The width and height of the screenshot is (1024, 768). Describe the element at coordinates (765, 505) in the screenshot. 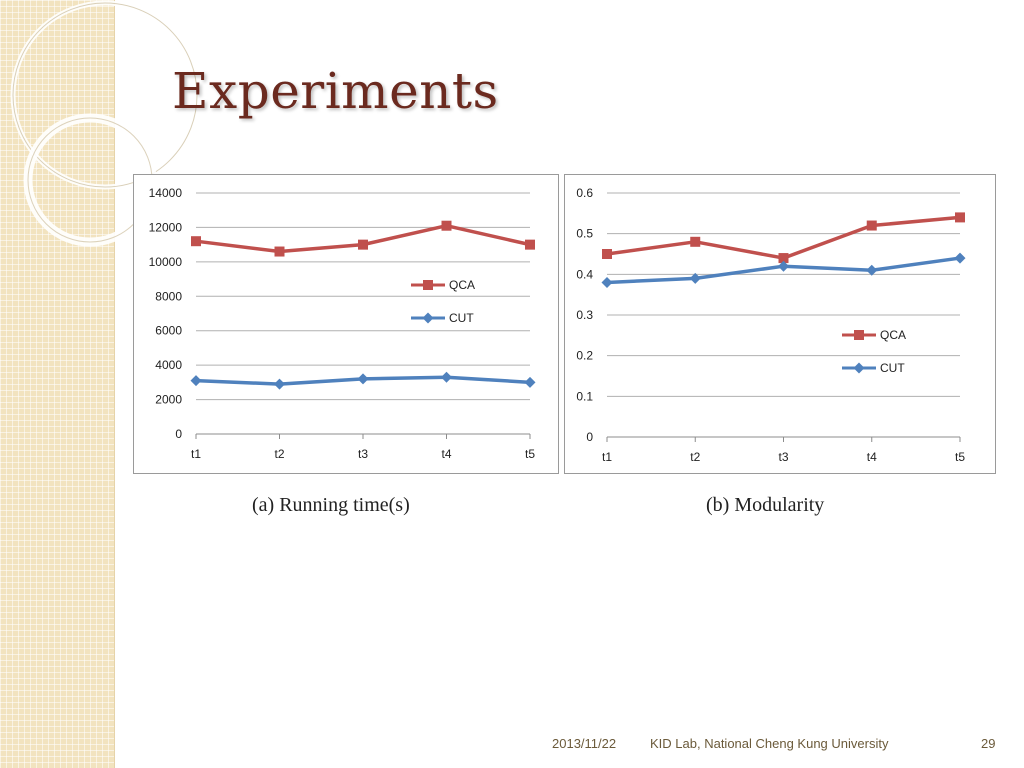

I see `caption-modularity: (b) Modularity` at that location.